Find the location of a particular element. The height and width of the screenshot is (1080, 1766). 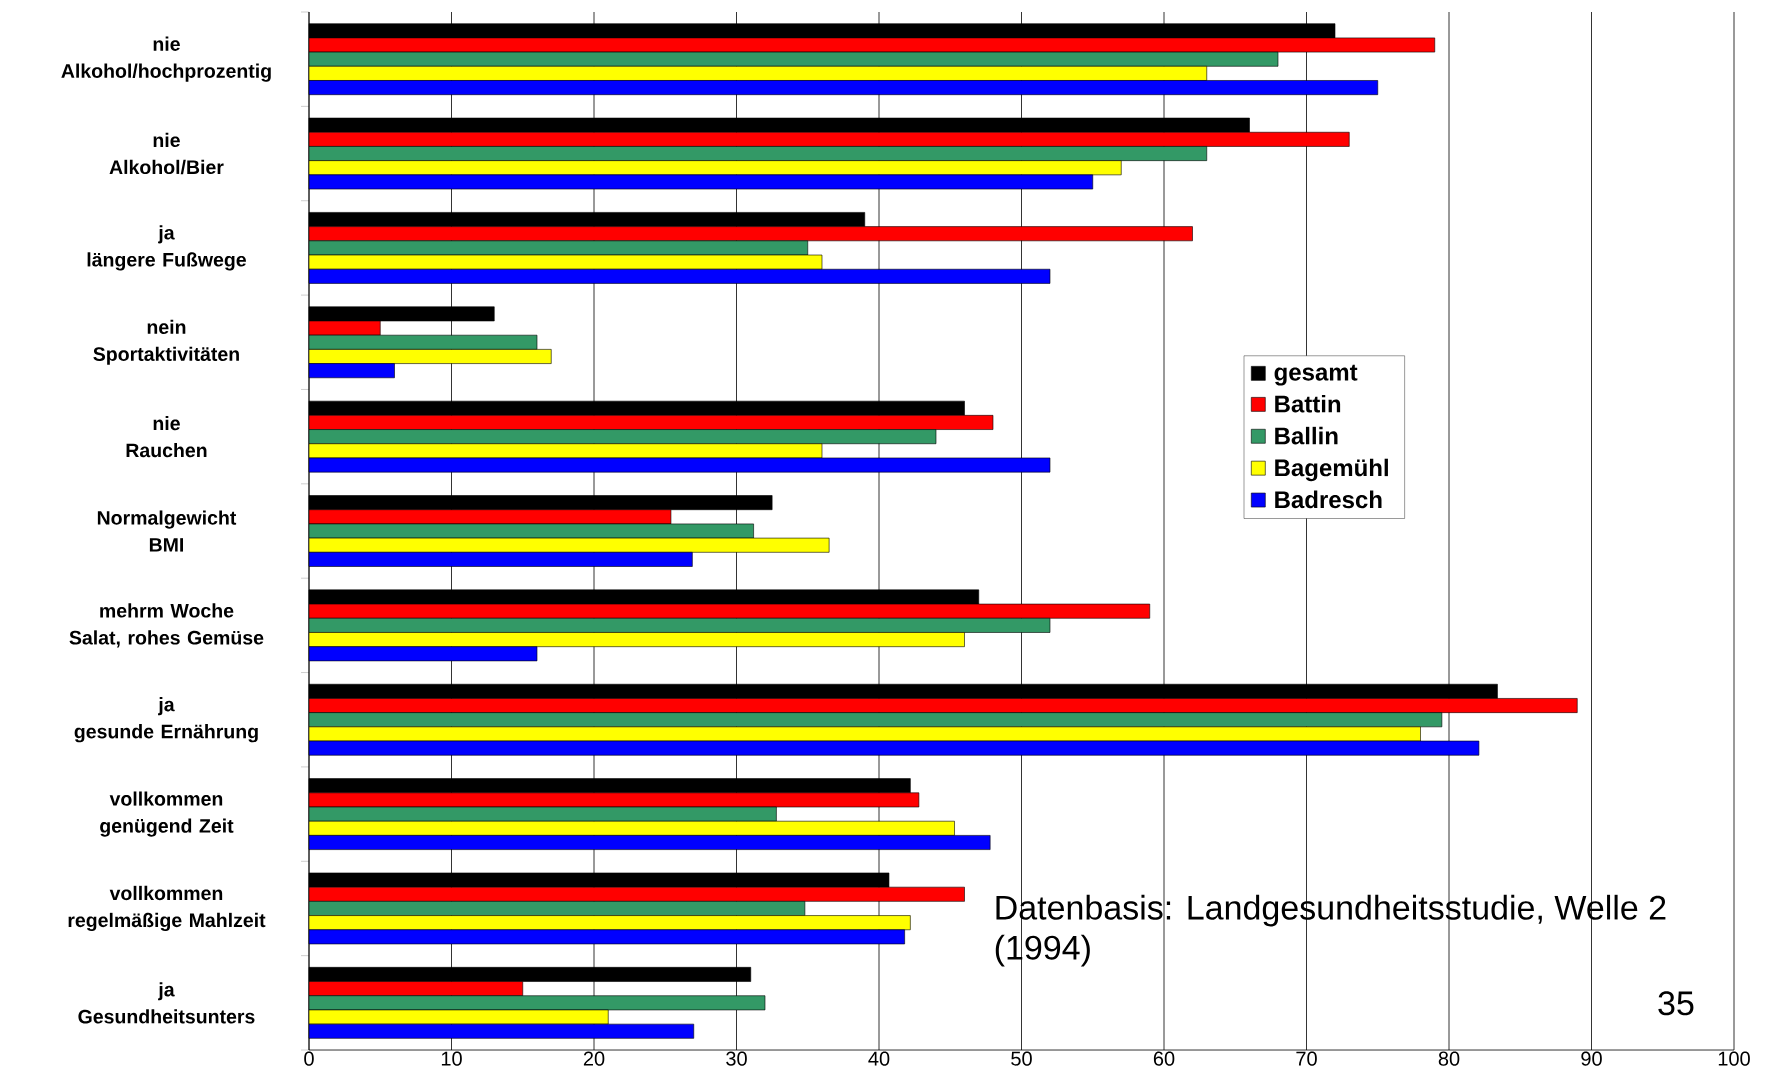

x-tick-label: 70 is located at coordinates (1306, 1058).